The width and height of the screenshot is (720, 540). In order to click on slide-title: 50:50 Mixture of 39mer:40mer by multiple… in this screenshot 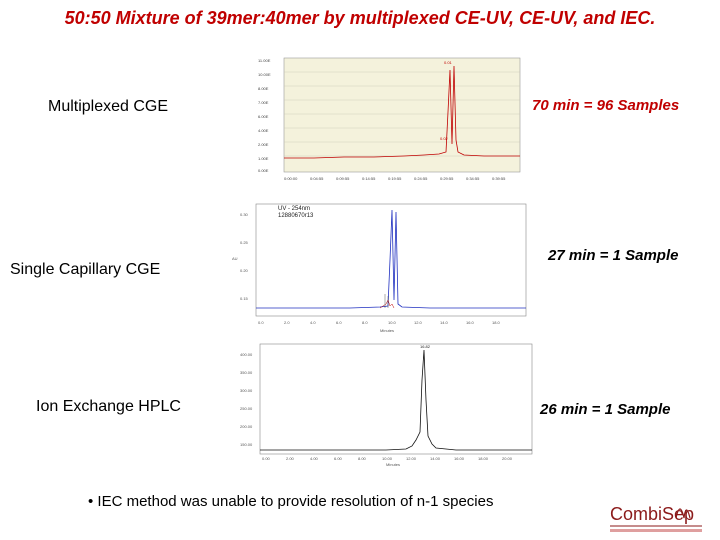, I will do `click(360, 18)`.